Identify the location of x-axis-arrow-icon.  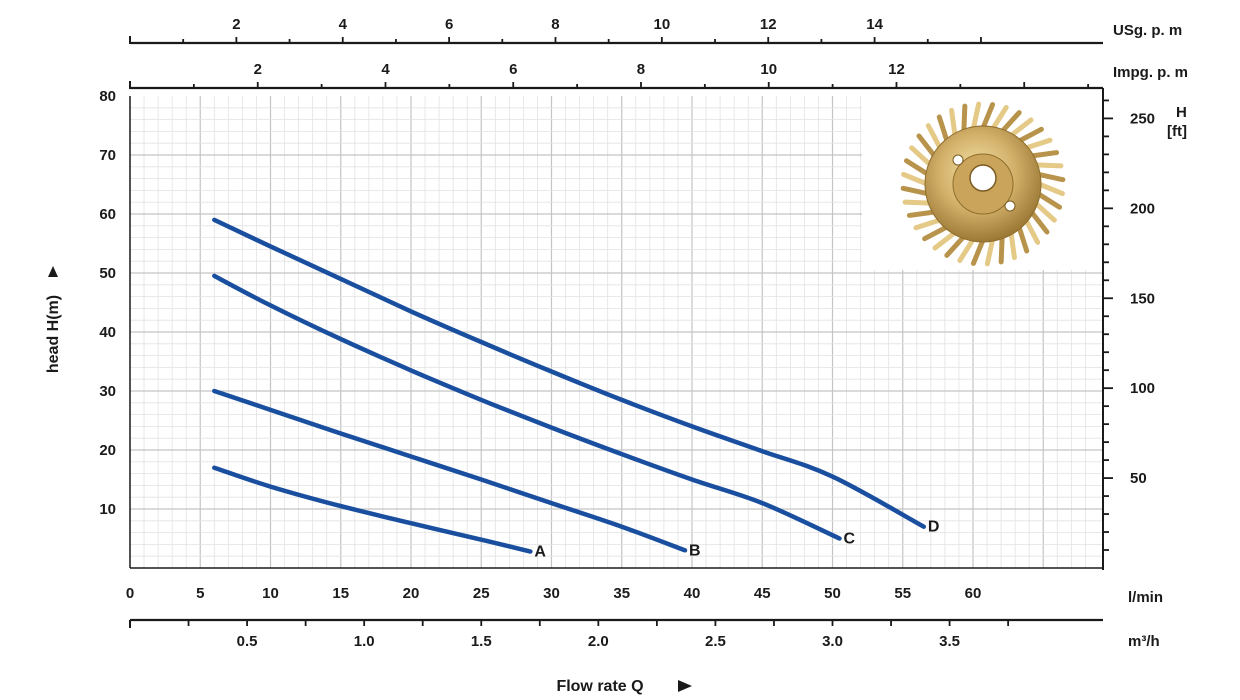
(685, 686).